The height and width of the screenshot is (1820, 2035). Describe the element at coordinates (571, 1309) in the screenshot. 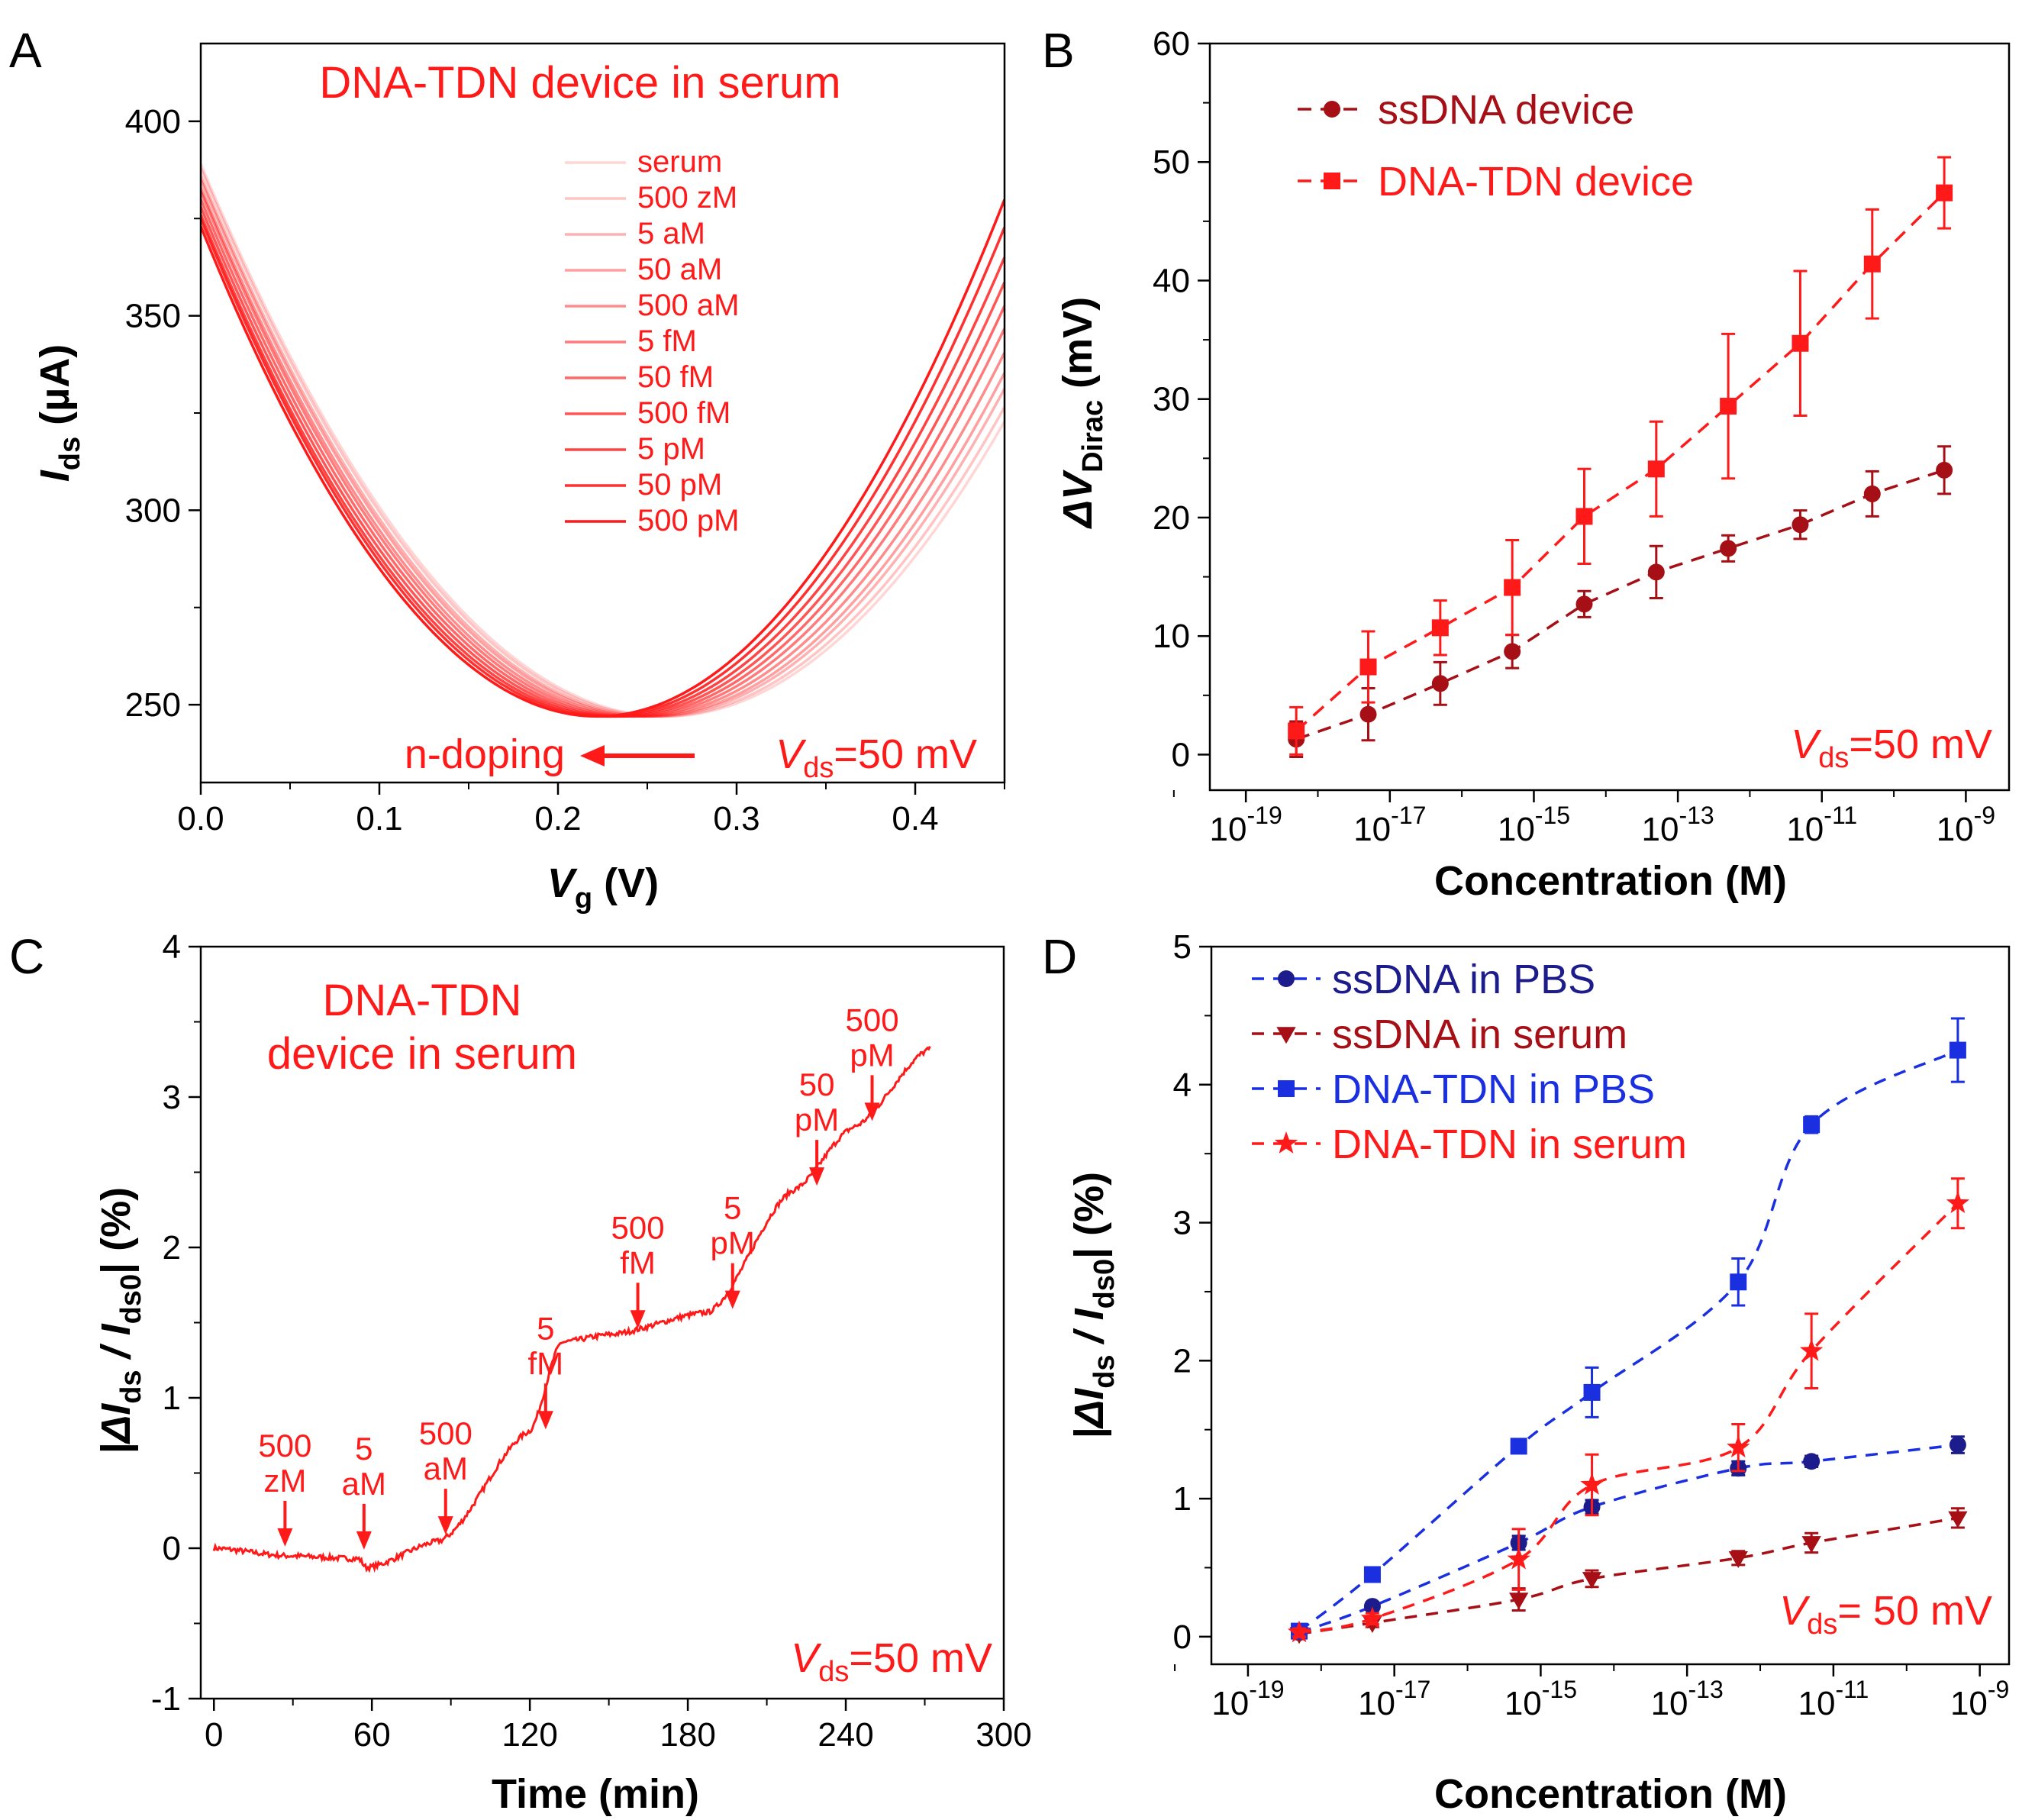

I see `current-trace` at that location.